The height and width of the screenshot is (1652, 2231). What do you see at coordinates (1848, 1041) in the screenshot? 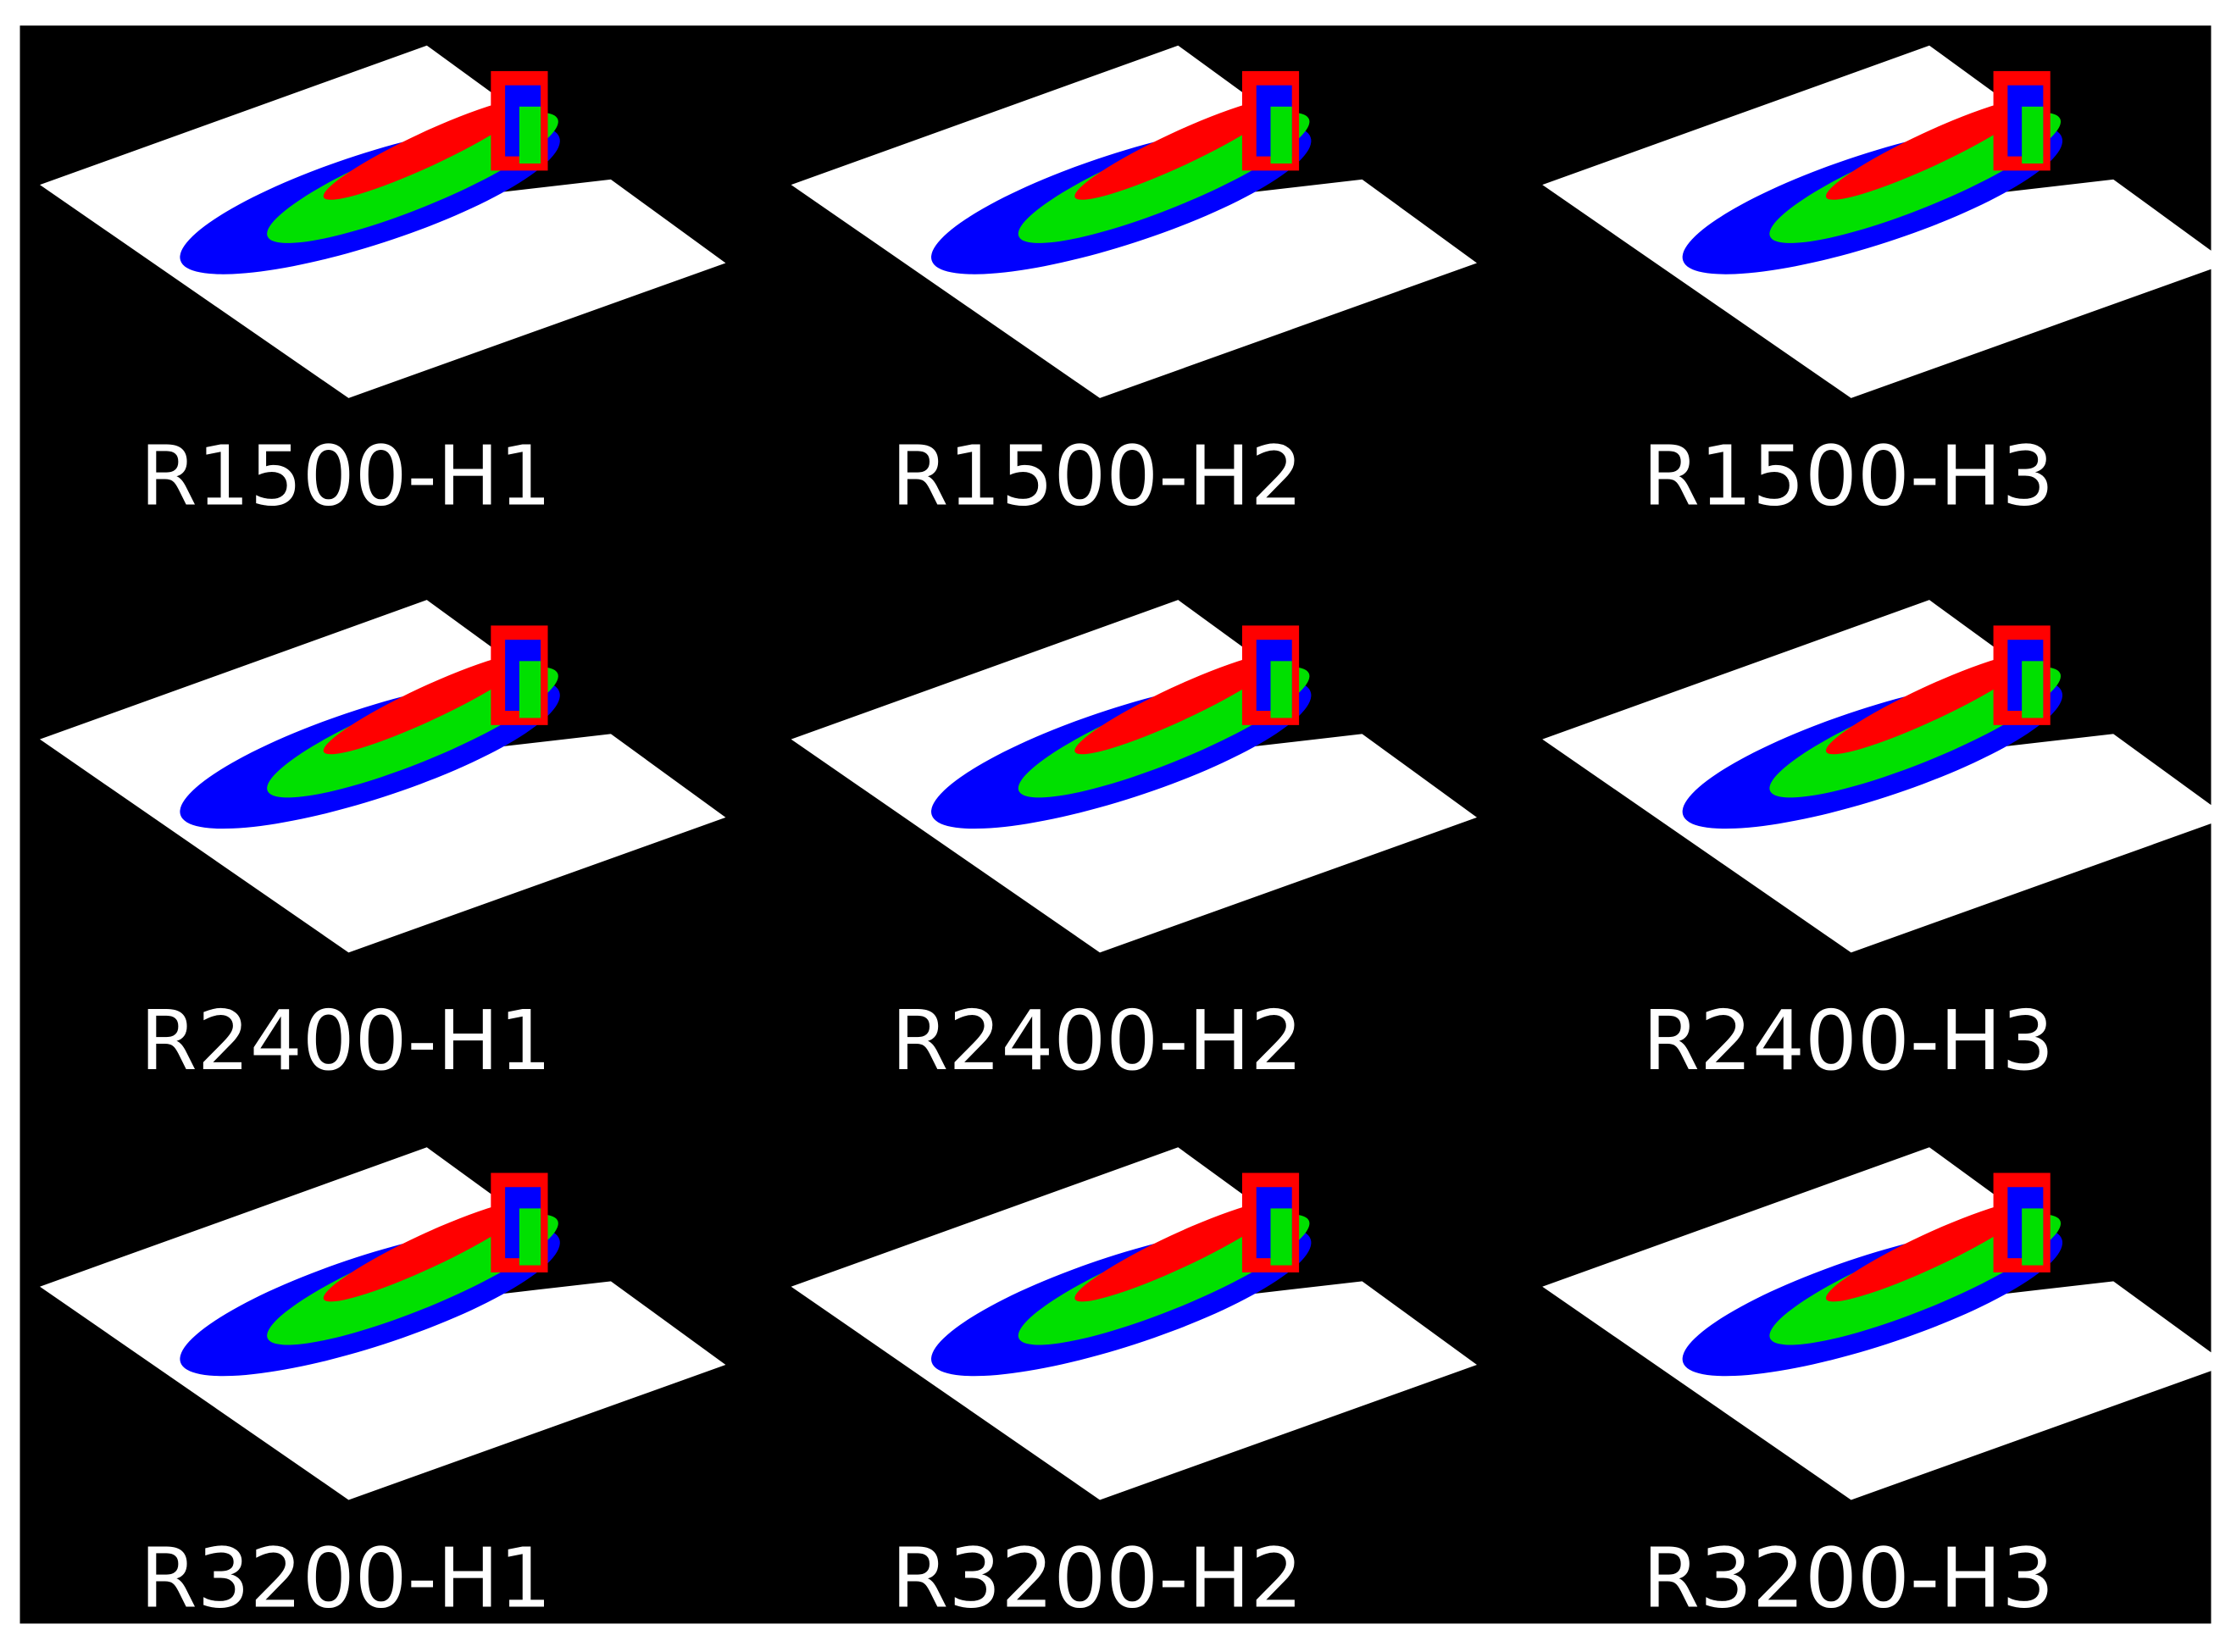
I see `panel-label: R2400-H3` at bounding box center [1848, 1041].